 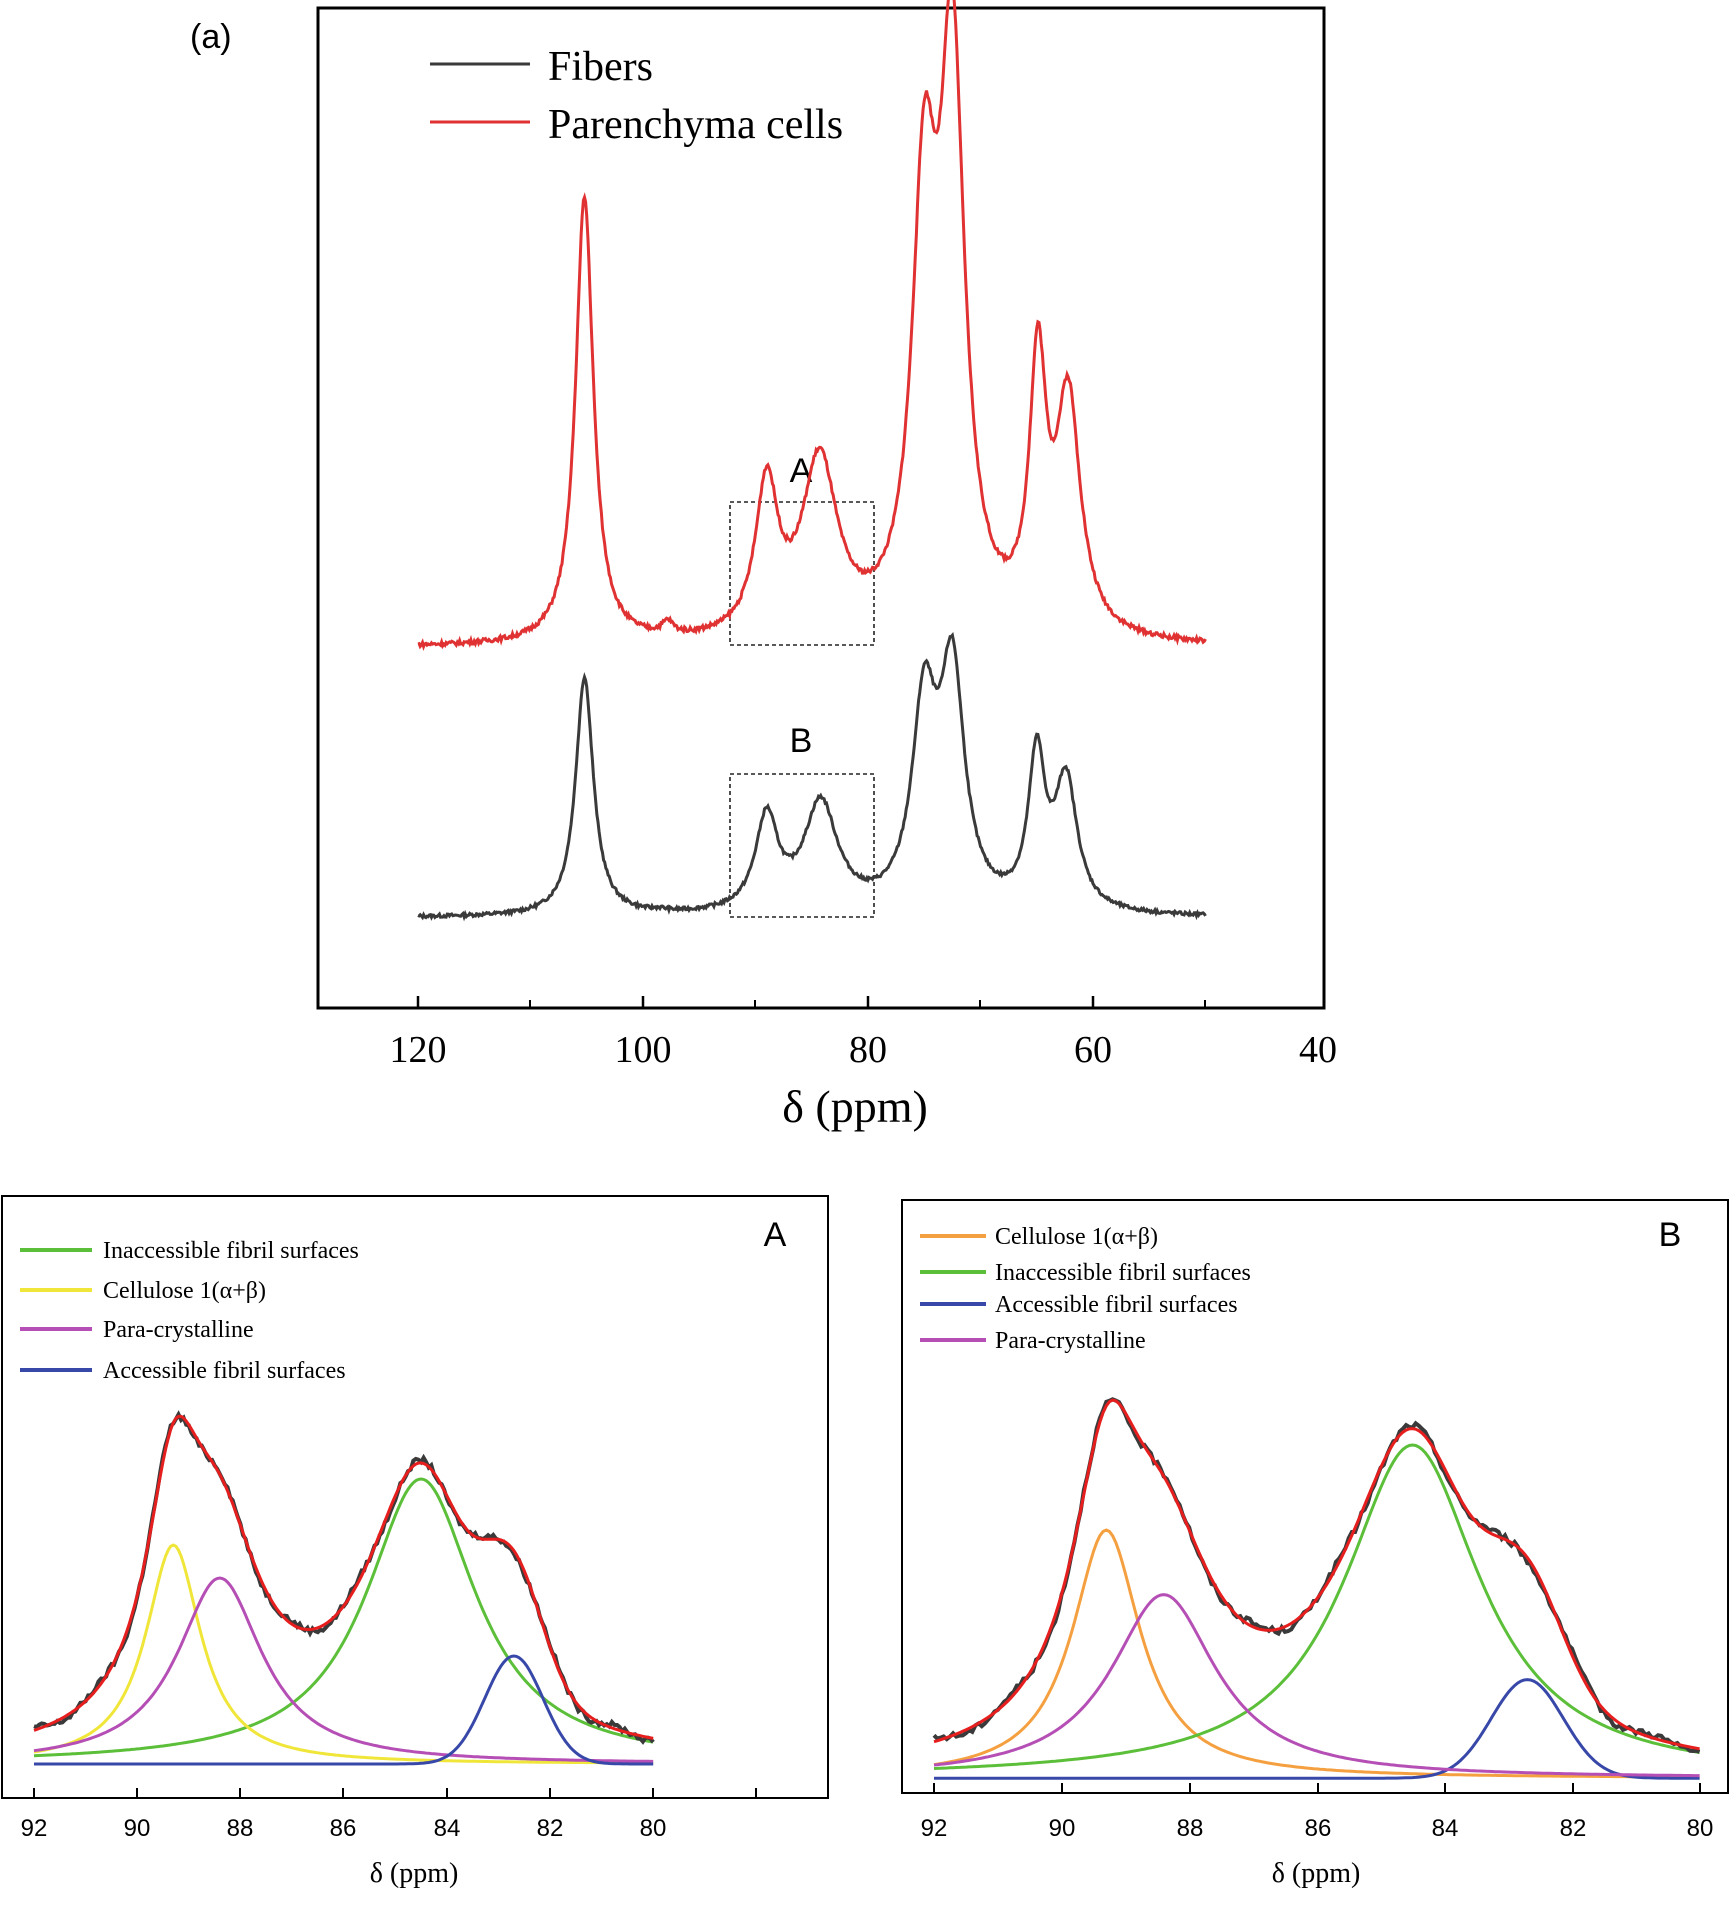 I want to click on region-b-box, so click(x=802, y=845).